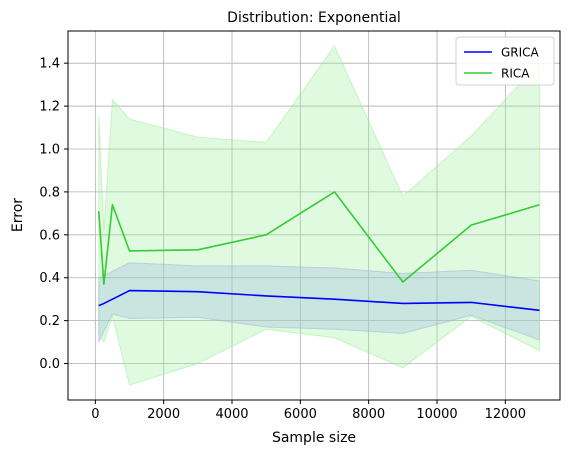 The image size is (572, 455). Describe the element at coordinates (319, 300) in the screenshot. I see `grica-series-line` at that location.